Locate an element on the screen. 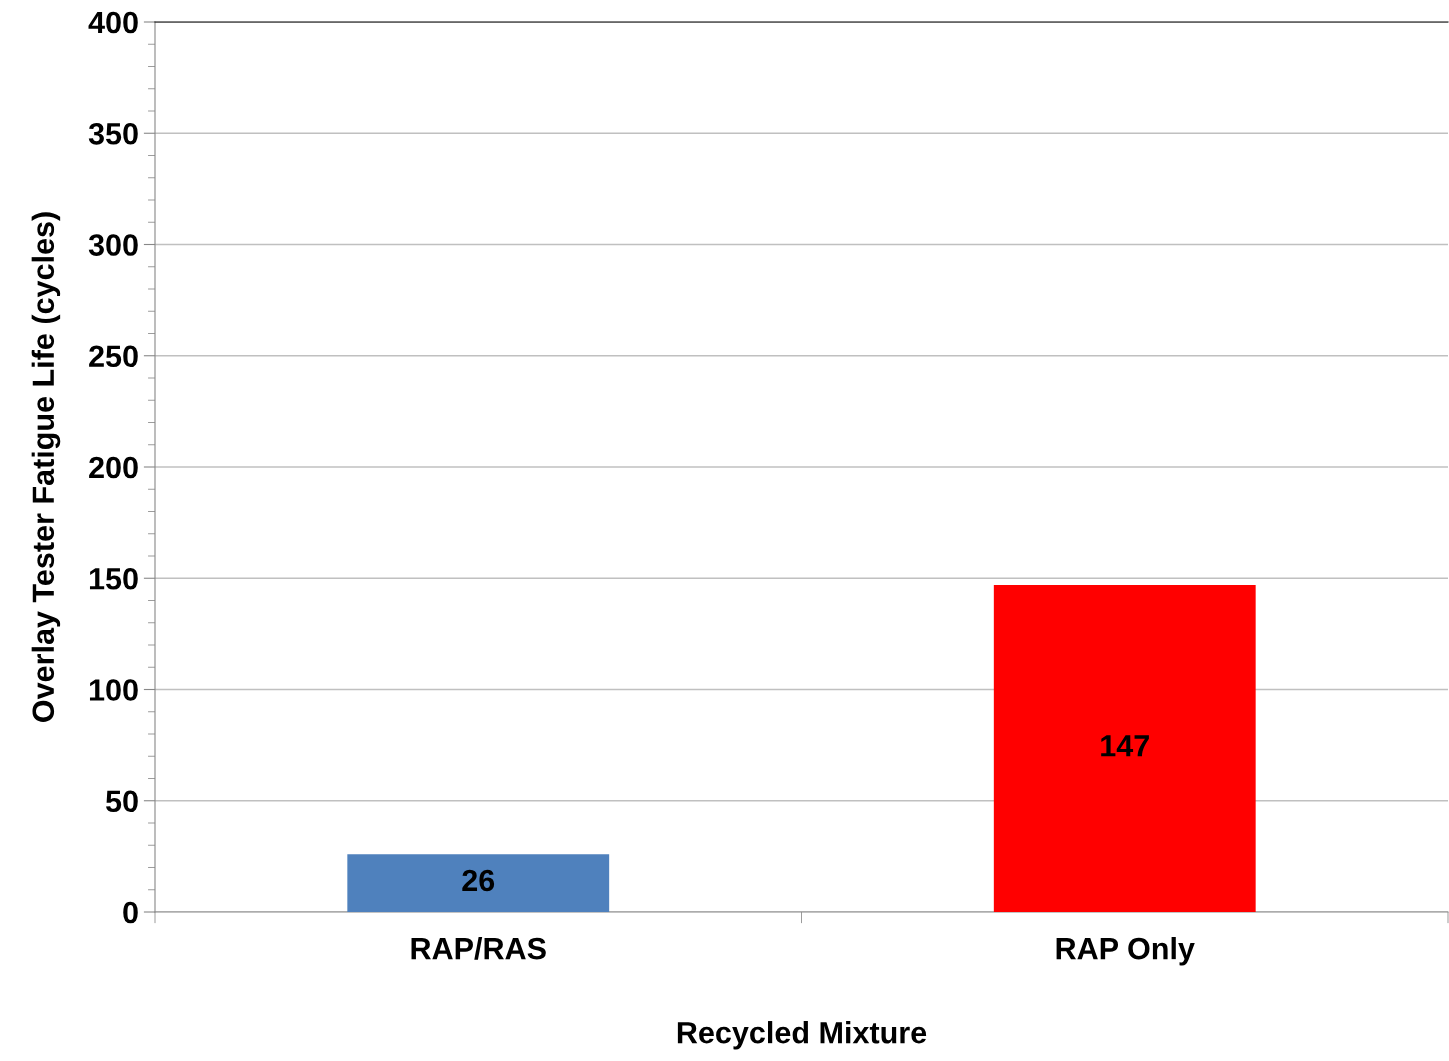 This screenshot has width=1449, height=1061. y-axis-title: Overlay Tester Fatigue Life (cycles) is located at coordinates (46, 467).